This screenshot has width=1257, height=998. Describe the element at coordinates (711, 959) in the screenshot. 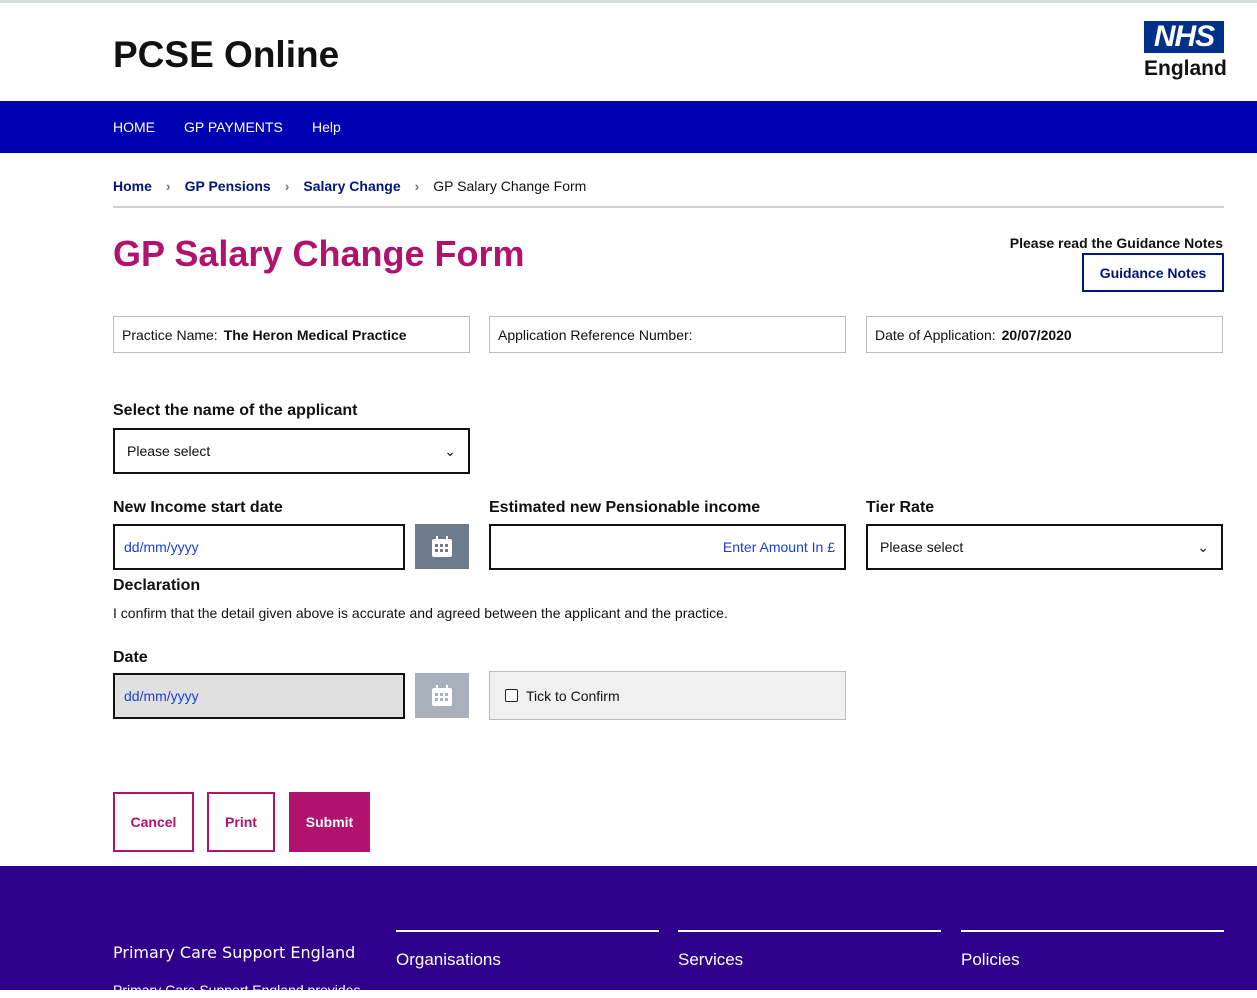

I see `footer-services: Services` at that location.